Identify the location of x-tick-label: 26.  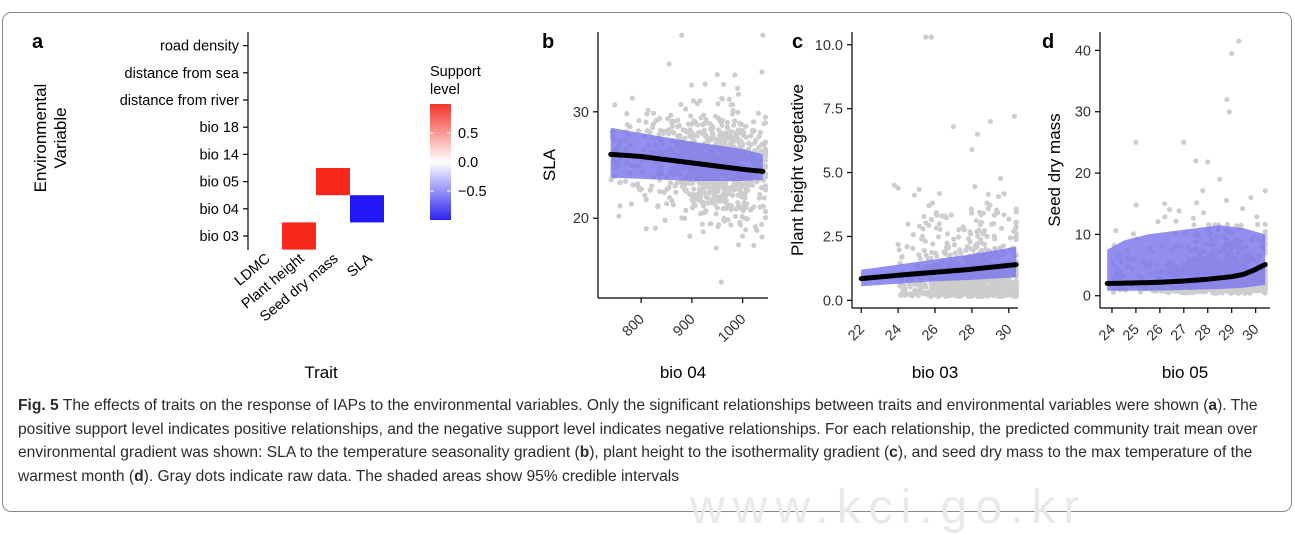
(930, 333).